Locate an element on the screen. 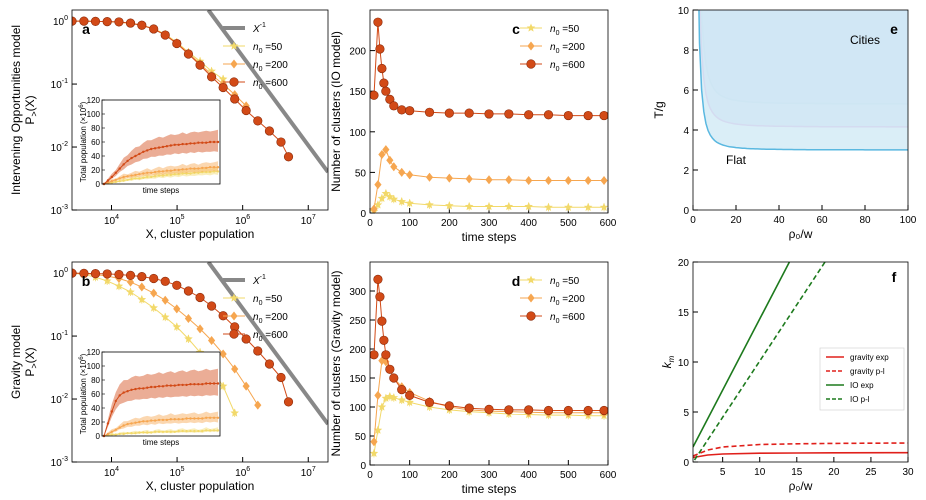  inset-y-tick-label: 20 is located at coordinates (95, 422).